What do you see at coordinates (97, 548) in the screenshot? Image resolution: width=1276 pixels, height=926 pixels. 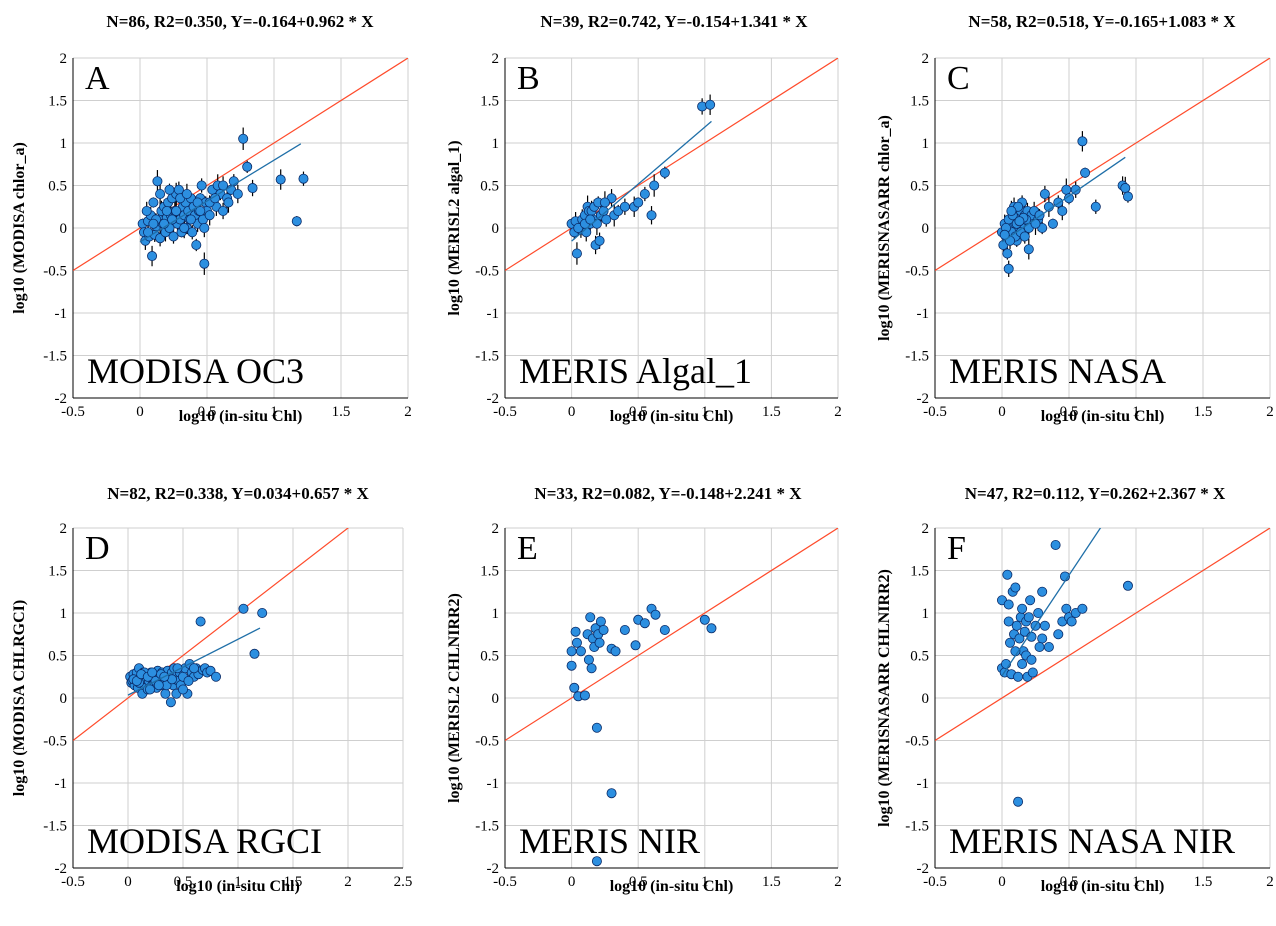 I see `panel-letter-d: D` at bounding box center [97, 548].